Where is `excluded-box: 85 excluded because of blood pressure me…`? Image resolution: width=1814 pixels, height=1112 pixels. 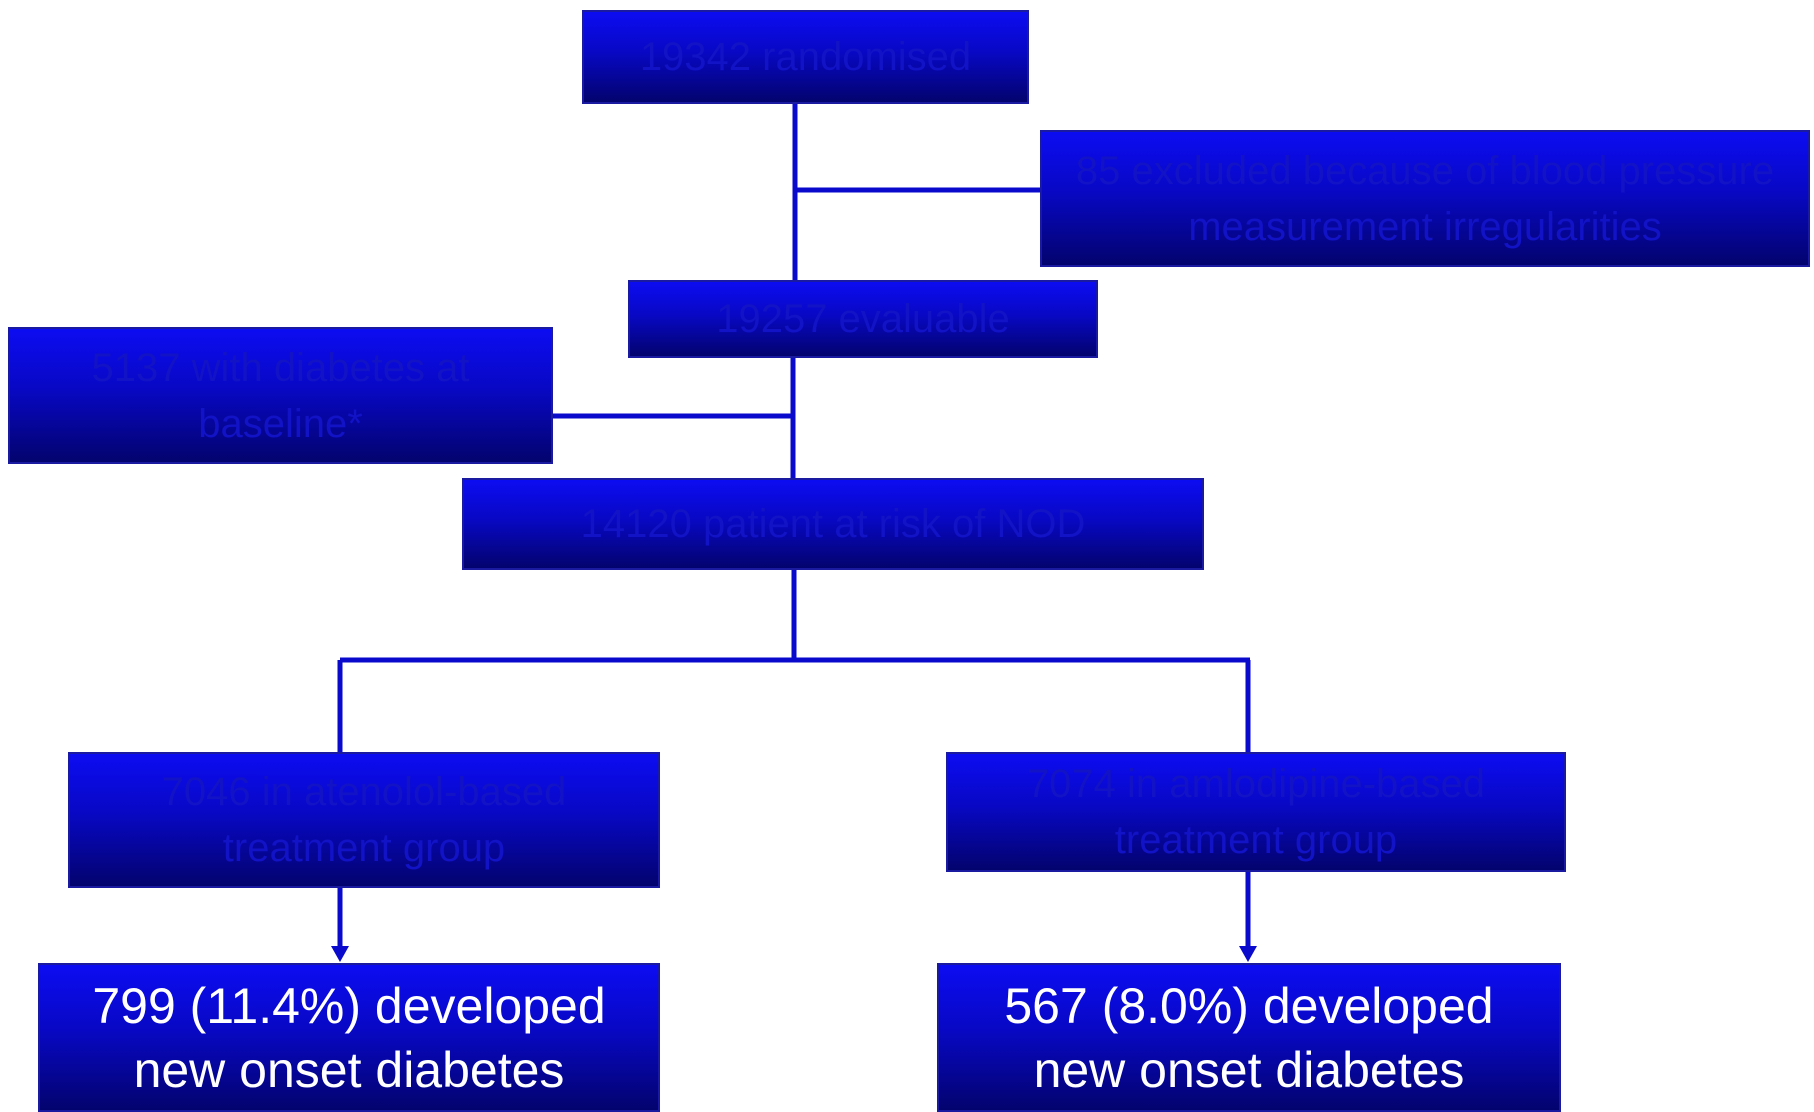
excluded-box: 85 excluded because of blood pressure me… is located at coordinates (1425, 198).